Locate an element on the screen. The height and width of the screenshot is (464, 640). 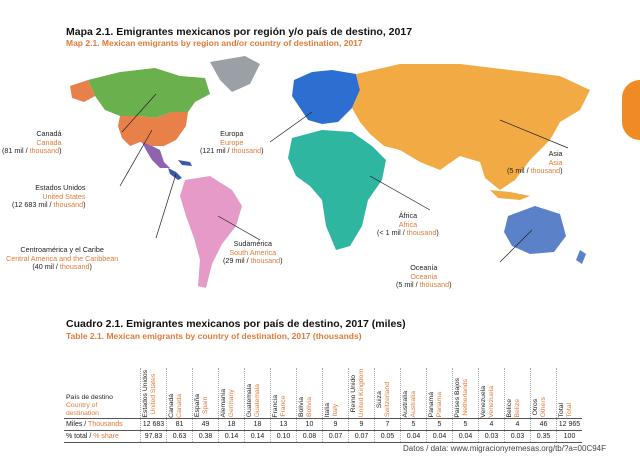
table-cell: 81 is located at coordinates (179, 425).